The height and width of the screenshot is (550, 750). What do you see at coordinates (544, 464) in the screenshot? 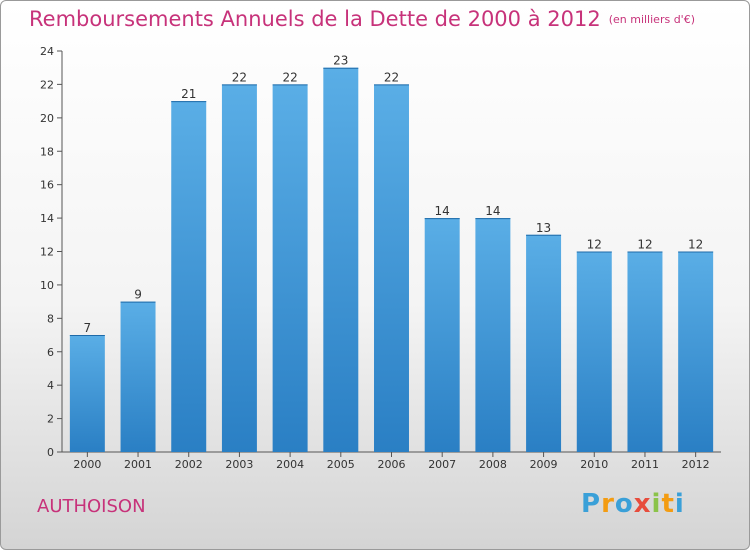
I see `x-tick-label: 2009` at bounding box center [544, 464].